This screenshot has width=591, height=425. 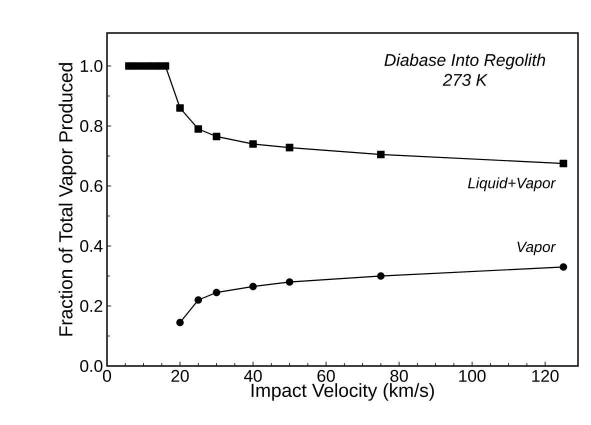 What do you see at coordinates (545, 376) in the screenshot?
I see `x-tick-label: 120` at bounding box center [545, 376].